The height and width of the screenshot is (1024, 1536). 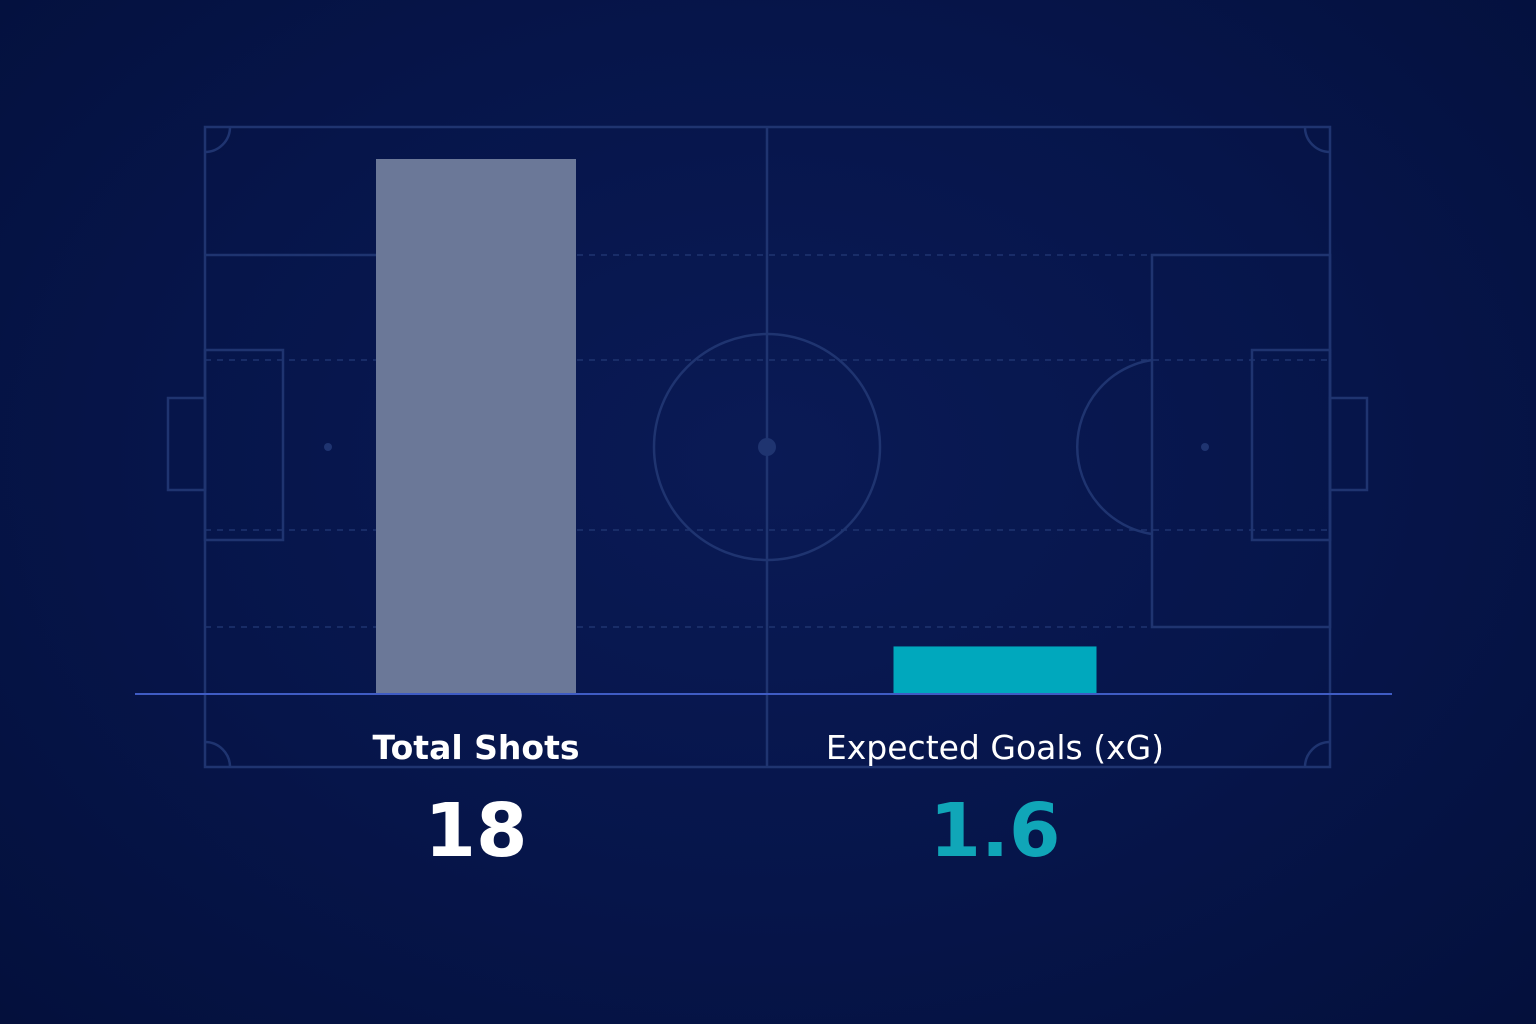 I want to click on center-spot, so click(x=767, y=447).